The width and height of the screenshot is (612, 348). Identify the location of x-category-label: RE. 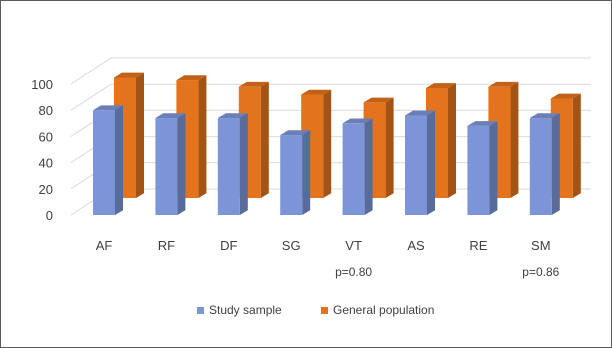
(478, 245).